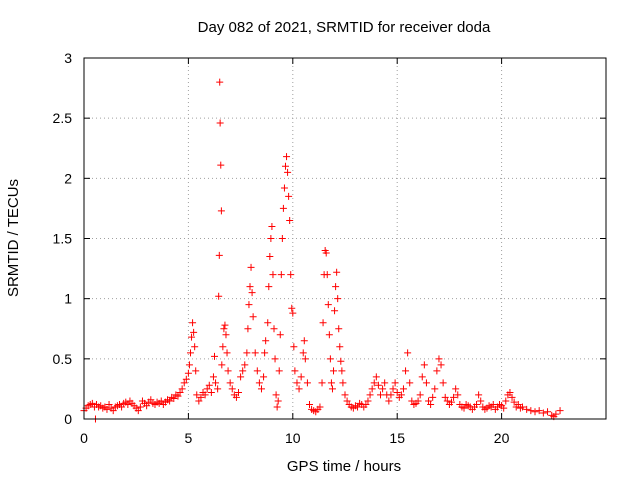 This screenshot has height=480, width=640. I want to click on y-tick-label: 1.5, so click(63, 239).